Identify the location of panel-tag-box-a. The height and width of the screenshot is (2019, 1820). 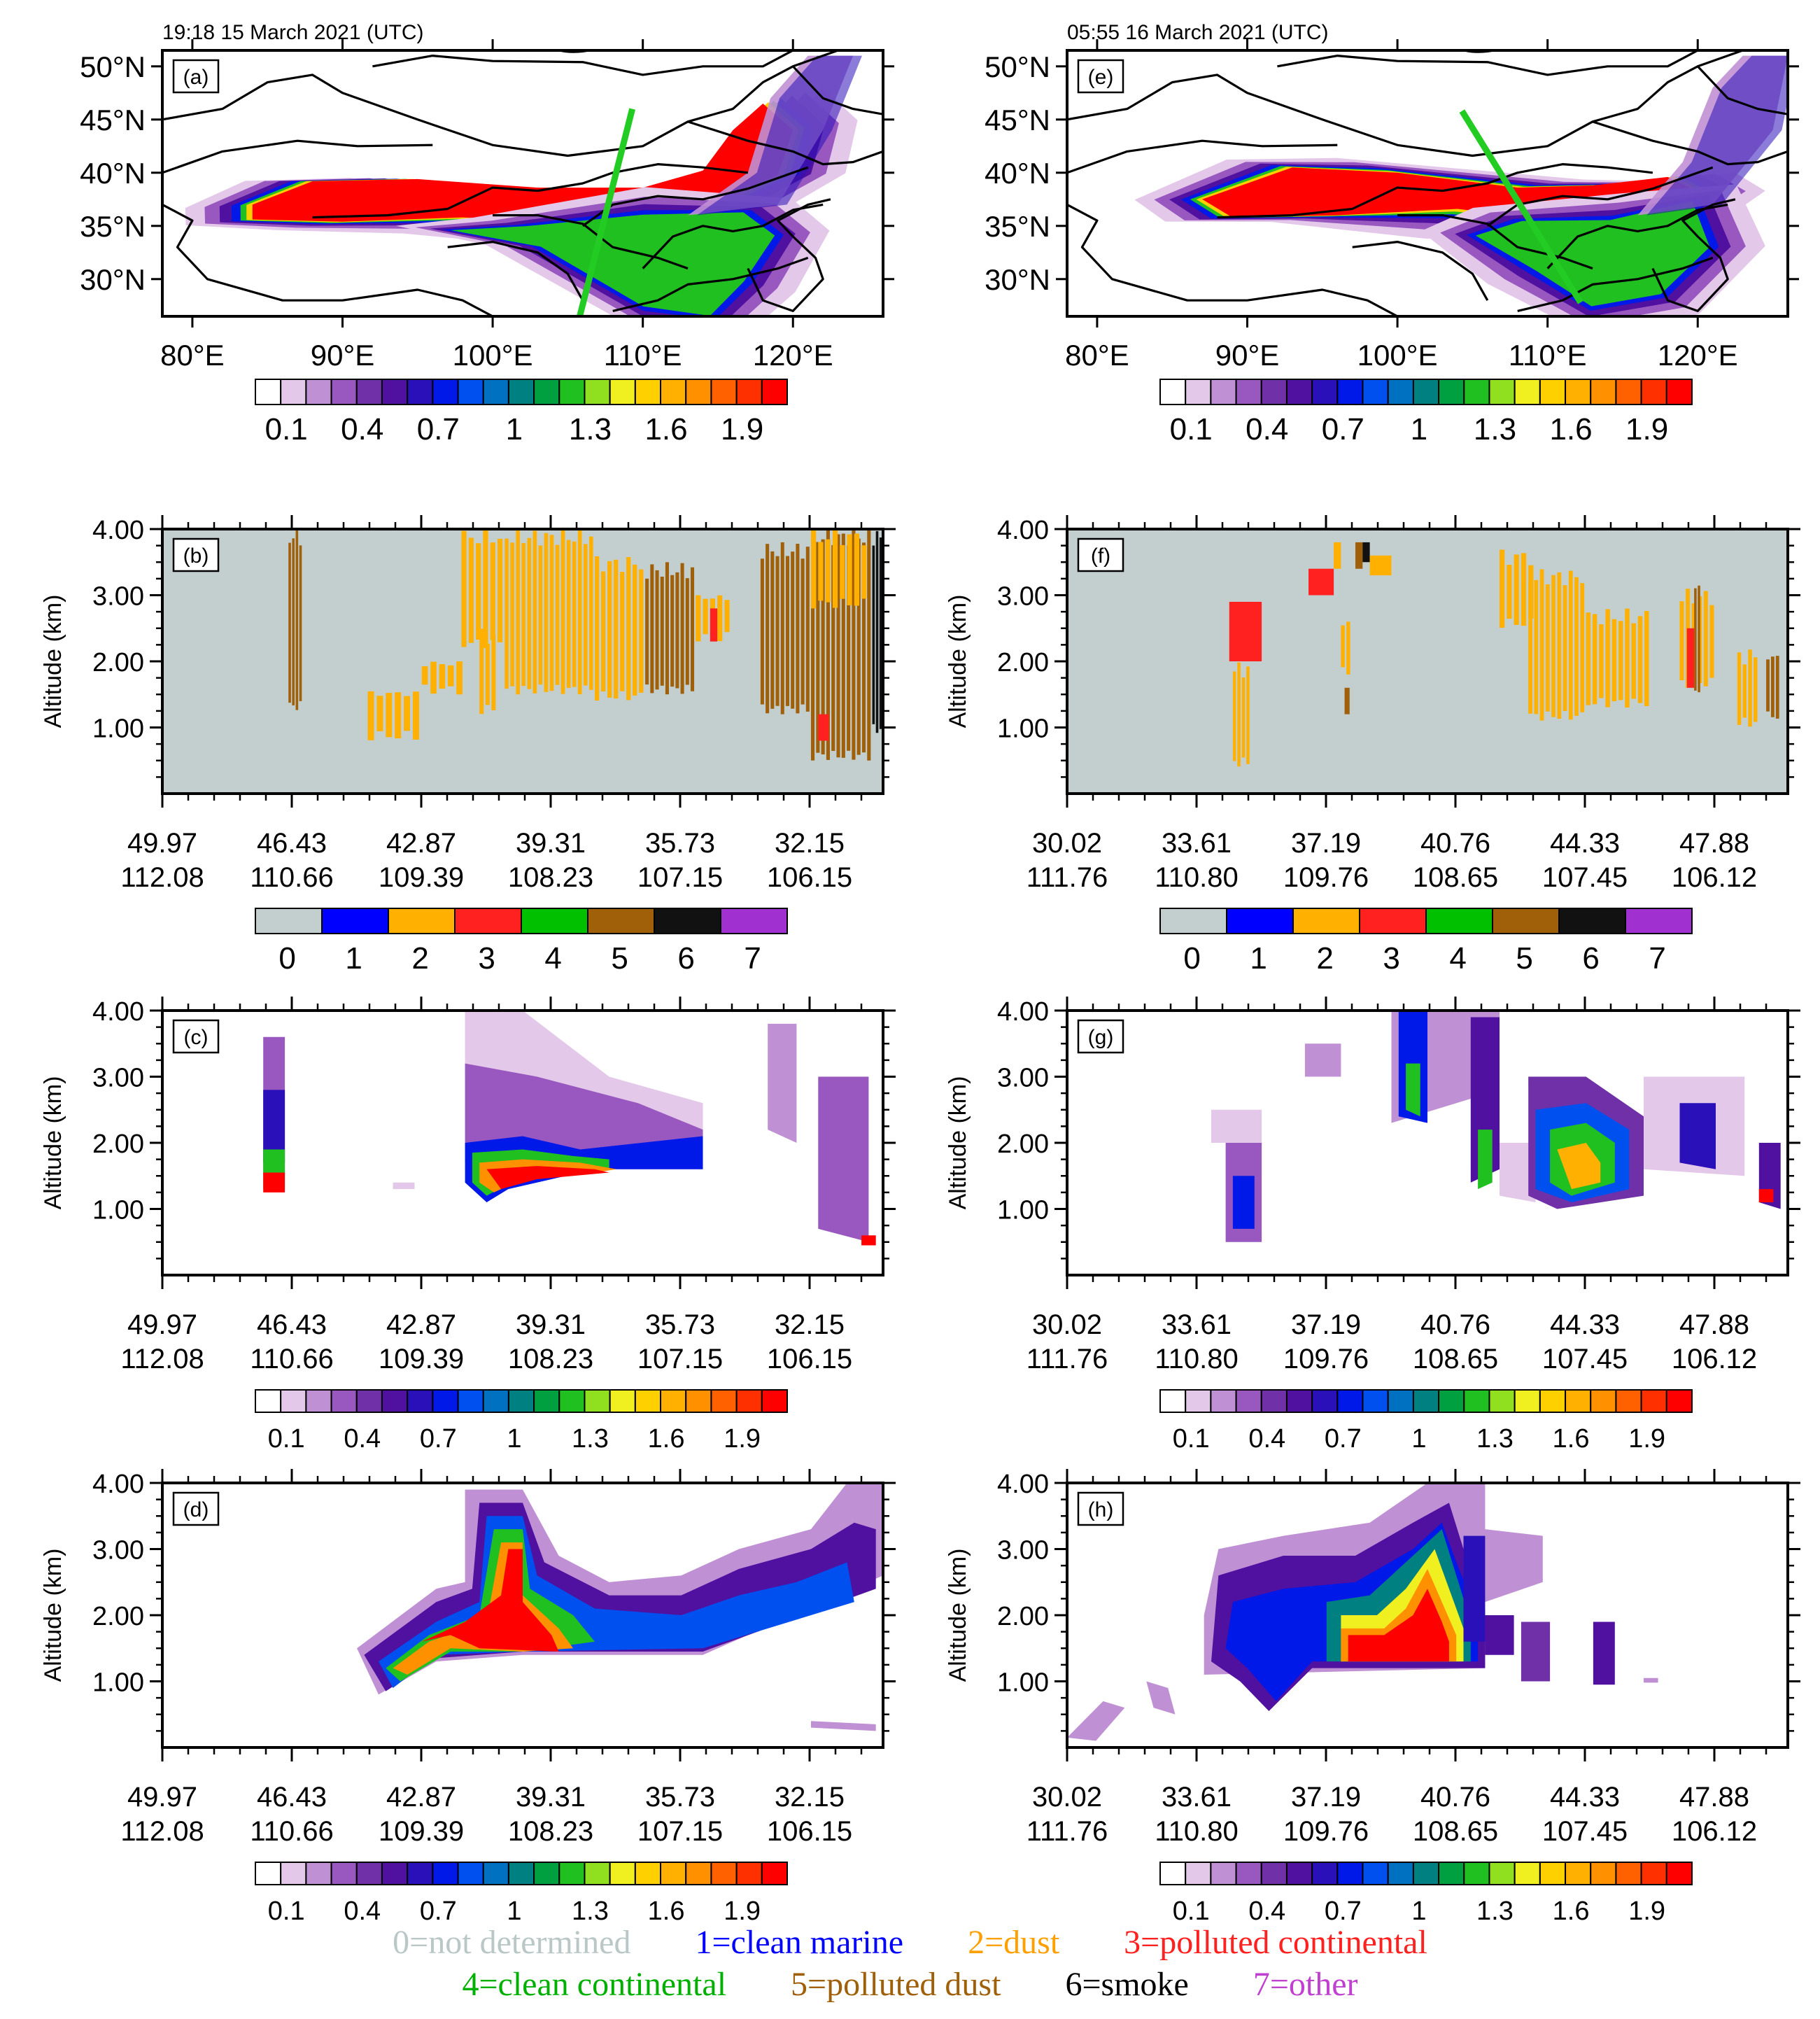
(196, 77).